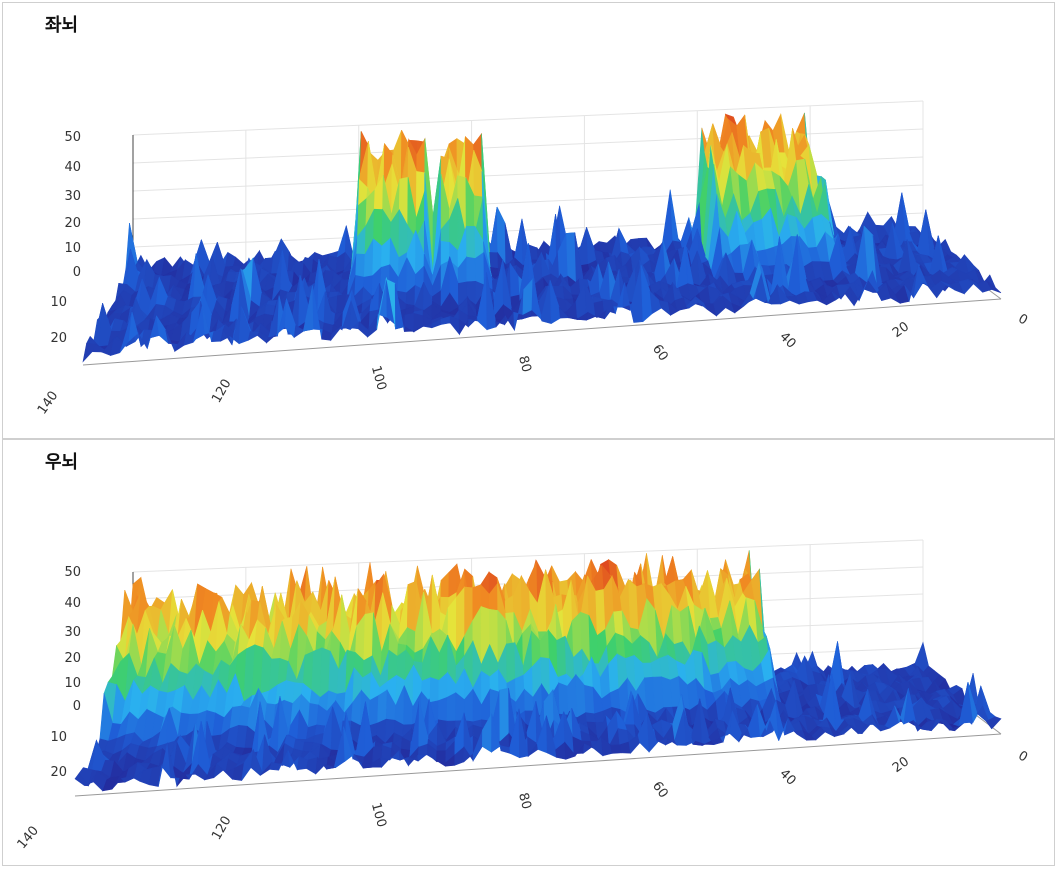 Image resolution: width=1060 pixels, height=870 pixels. Describe the element at coordinates (62, 25) in the screenshot. I see `left-brain-title: 좌뇌` at that location.